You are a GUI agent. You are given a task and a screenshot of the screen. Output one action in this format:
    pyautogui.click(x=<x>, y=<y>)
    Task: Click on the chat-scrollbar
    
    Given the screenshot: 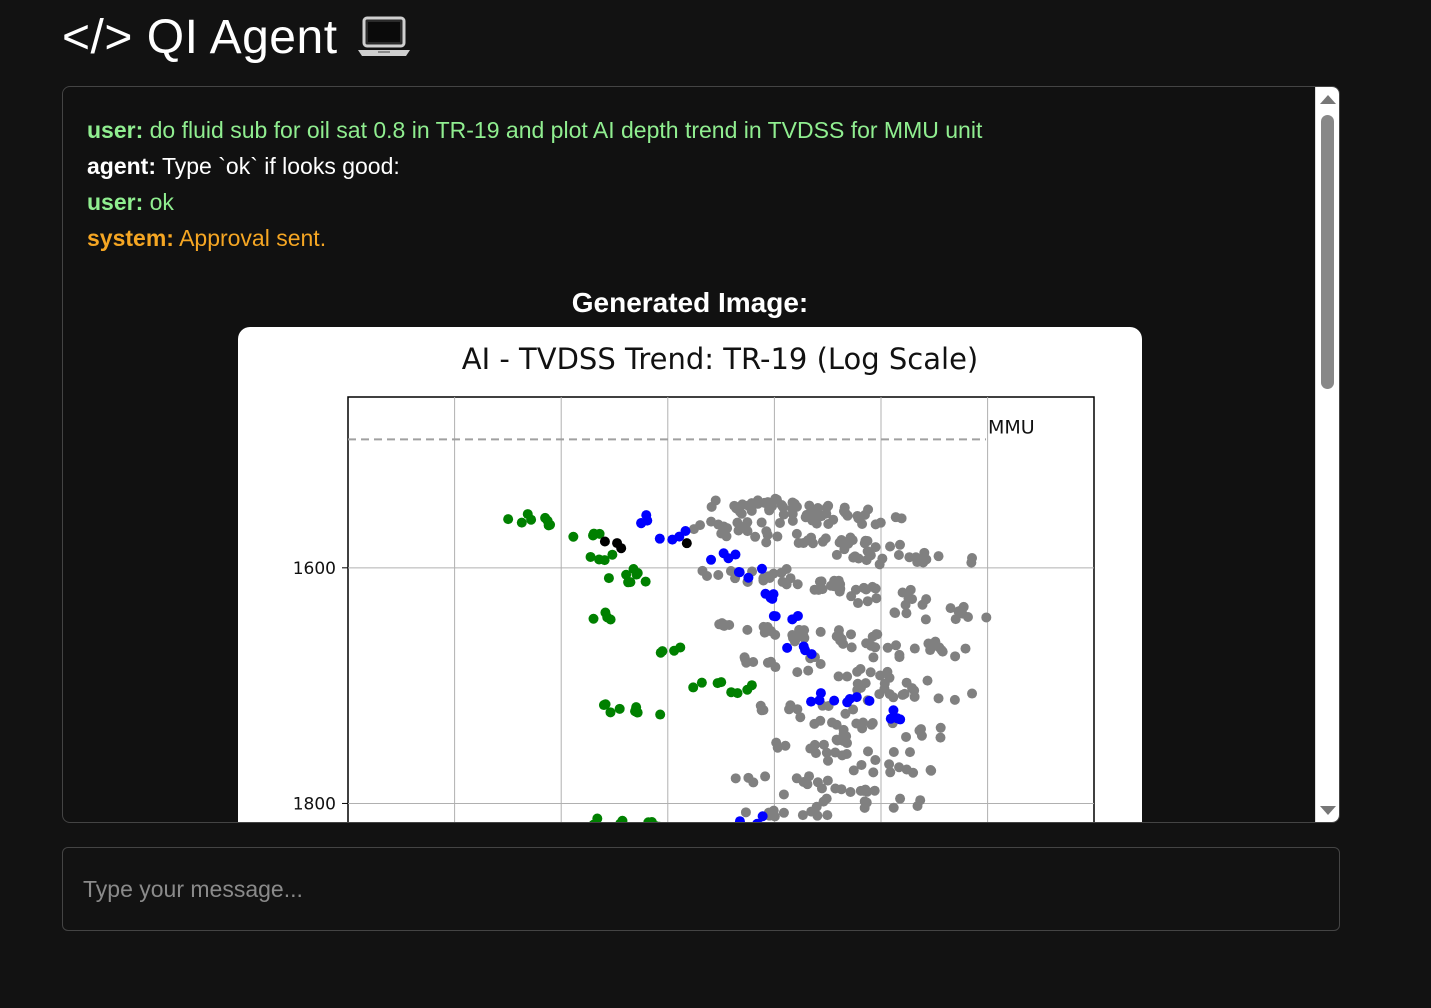 What is the action you would take?
    pyautogui.click(x=1327, y=454)
    